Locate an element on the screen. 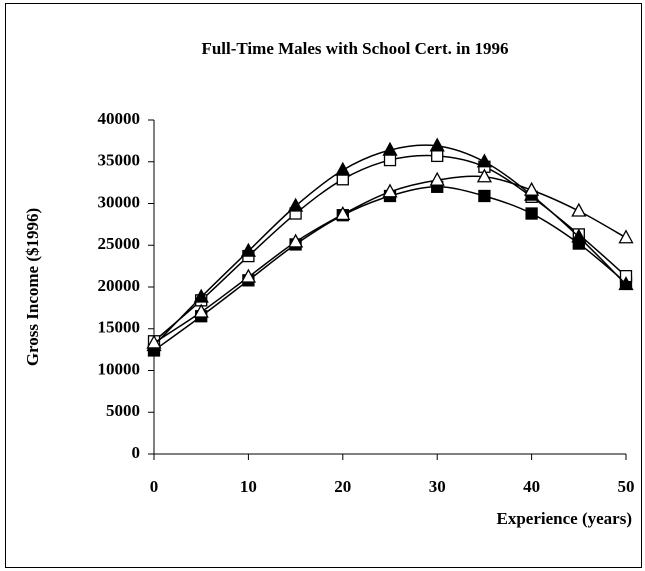 This screenshot has width=645, height=571. x-tick-label: 30 is located at coordinates (437, 486).